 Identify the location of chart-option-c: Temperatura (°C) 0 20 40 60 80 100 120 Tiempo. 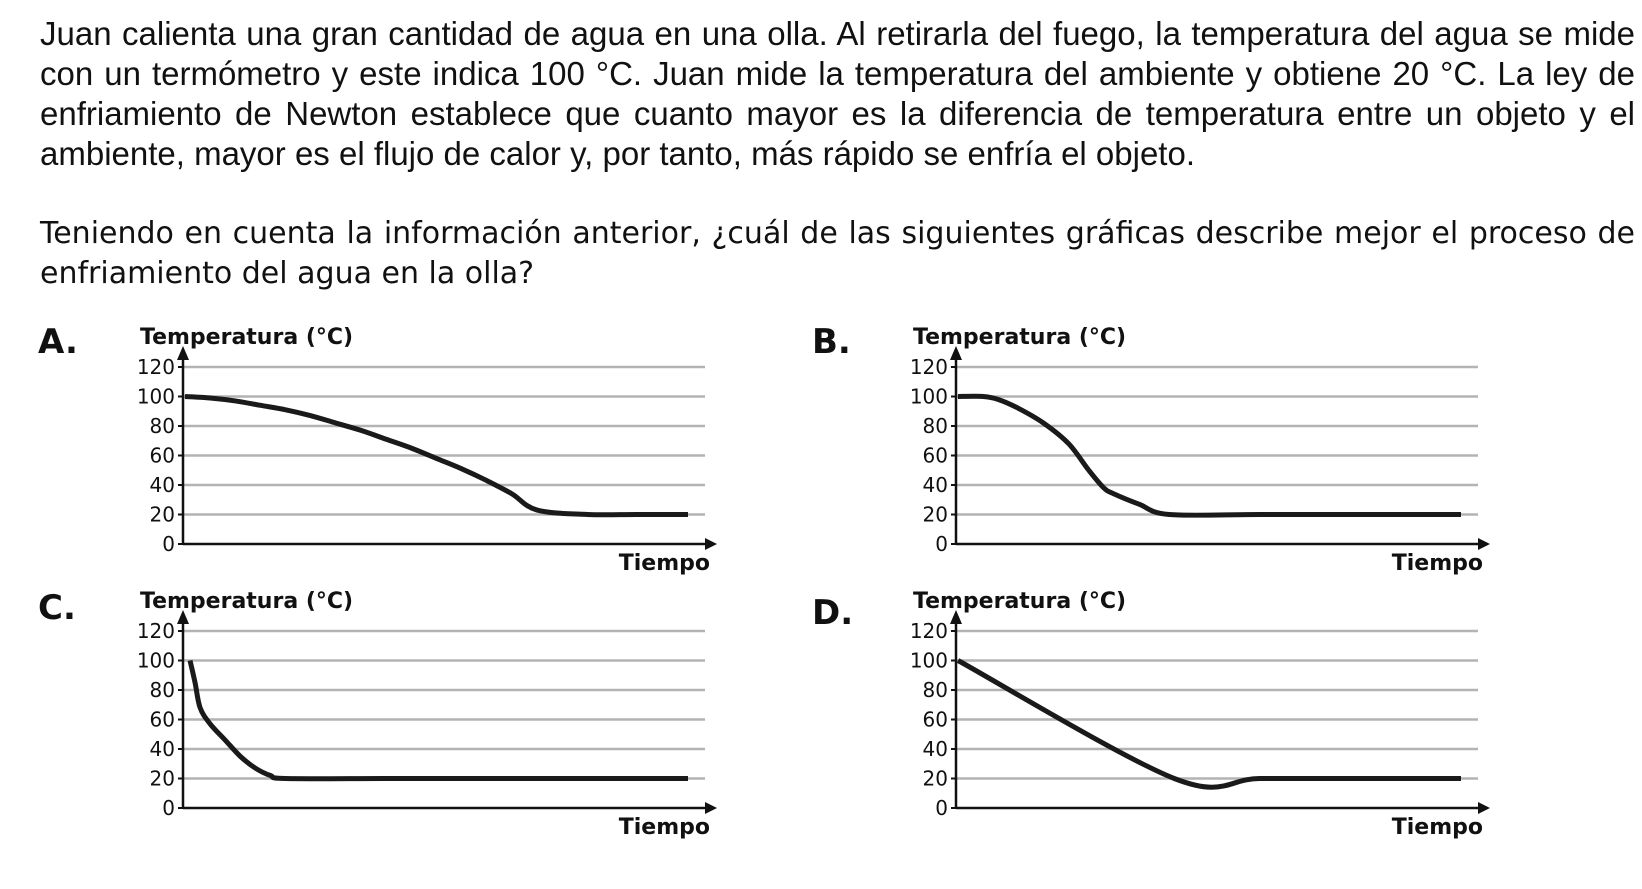
(427, 714).